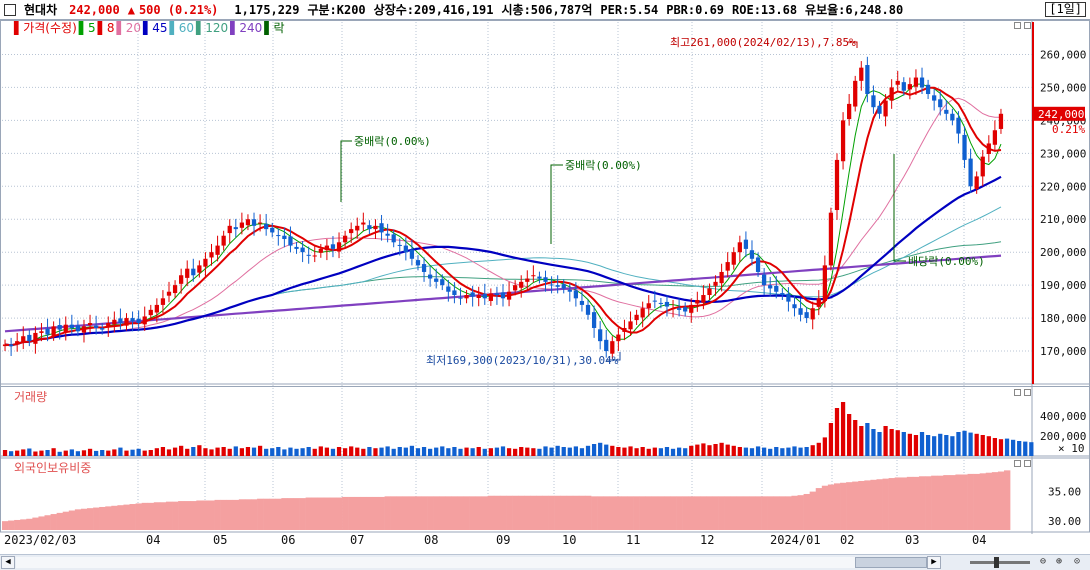  I want to click on market-category: 구분:K200, so click(336, 10).